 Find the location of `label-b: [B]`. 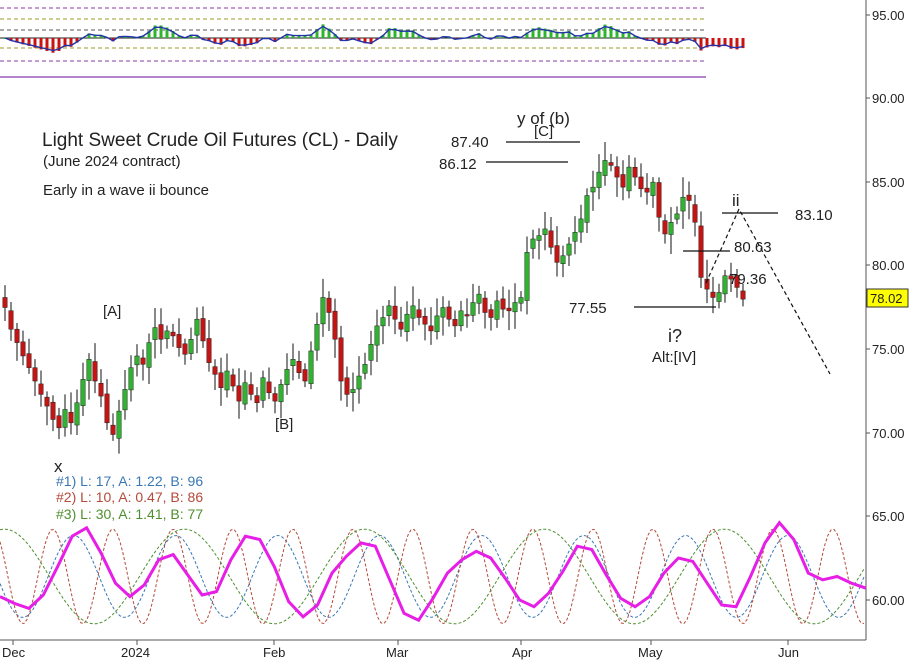

label-b: [B] is located at coordinates (284, 424).